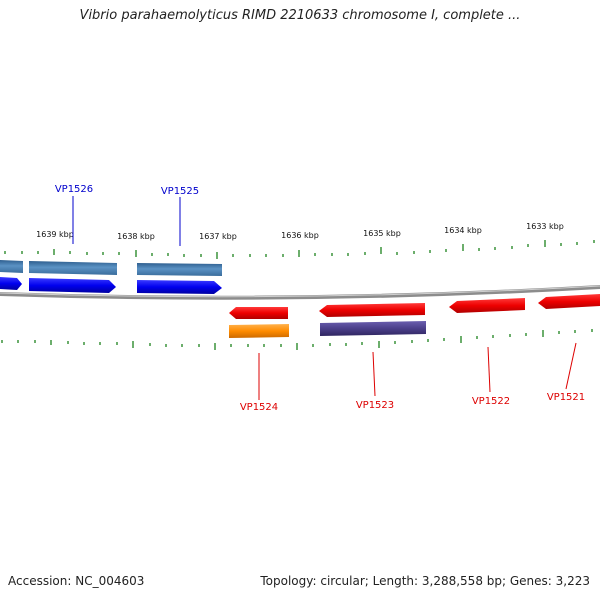 The image size is (600, 600). What do you see at coordinates (259, 331) in the screenshot?
I see `gene-bar-vp1524` at bounding box center [259, 331].